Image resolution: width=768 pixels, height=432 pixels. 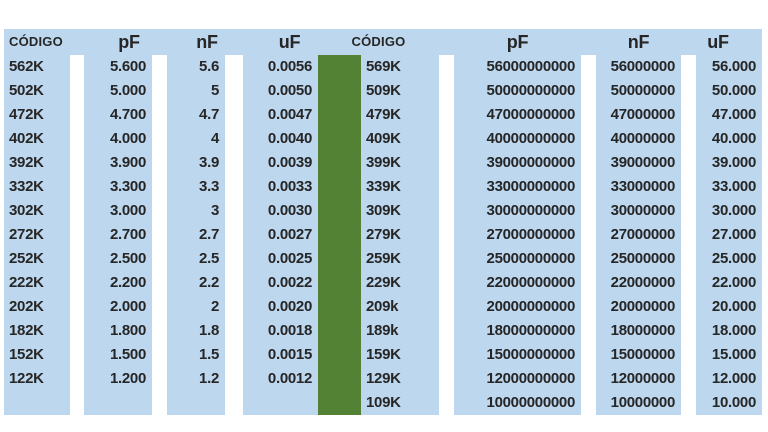 What do you see at coordinates (118, 355) in the screenshot?
I see `pf-cell-left: 1.500` at bounding box center [118, 355].